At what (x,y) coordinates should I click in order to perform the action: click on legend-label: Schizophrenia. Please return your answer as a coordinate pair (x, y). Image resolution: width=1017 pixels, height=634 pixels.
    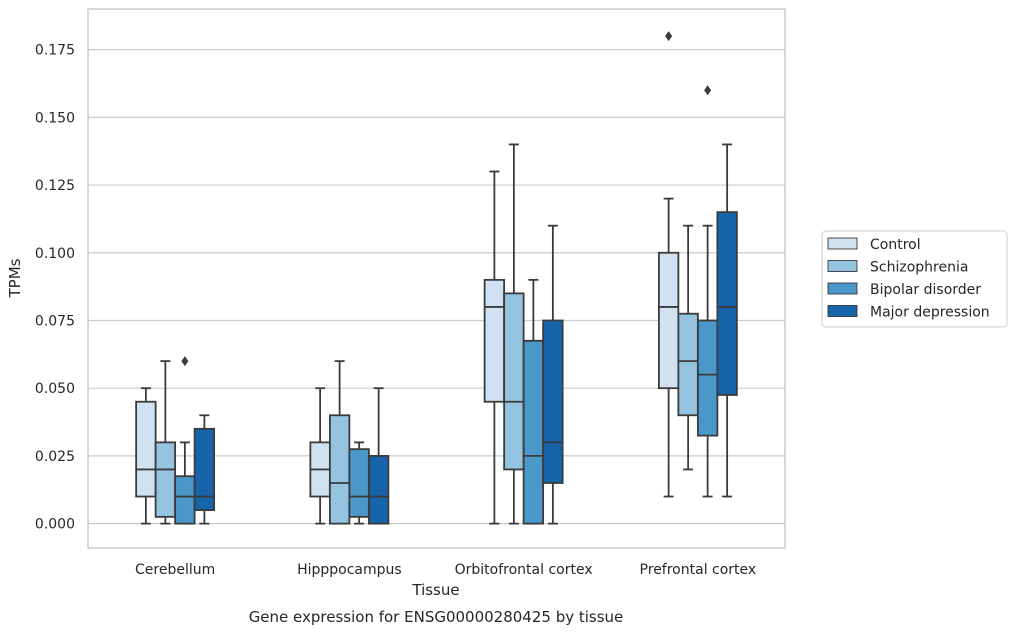
    Looking at the image, I should click on (919, 268).